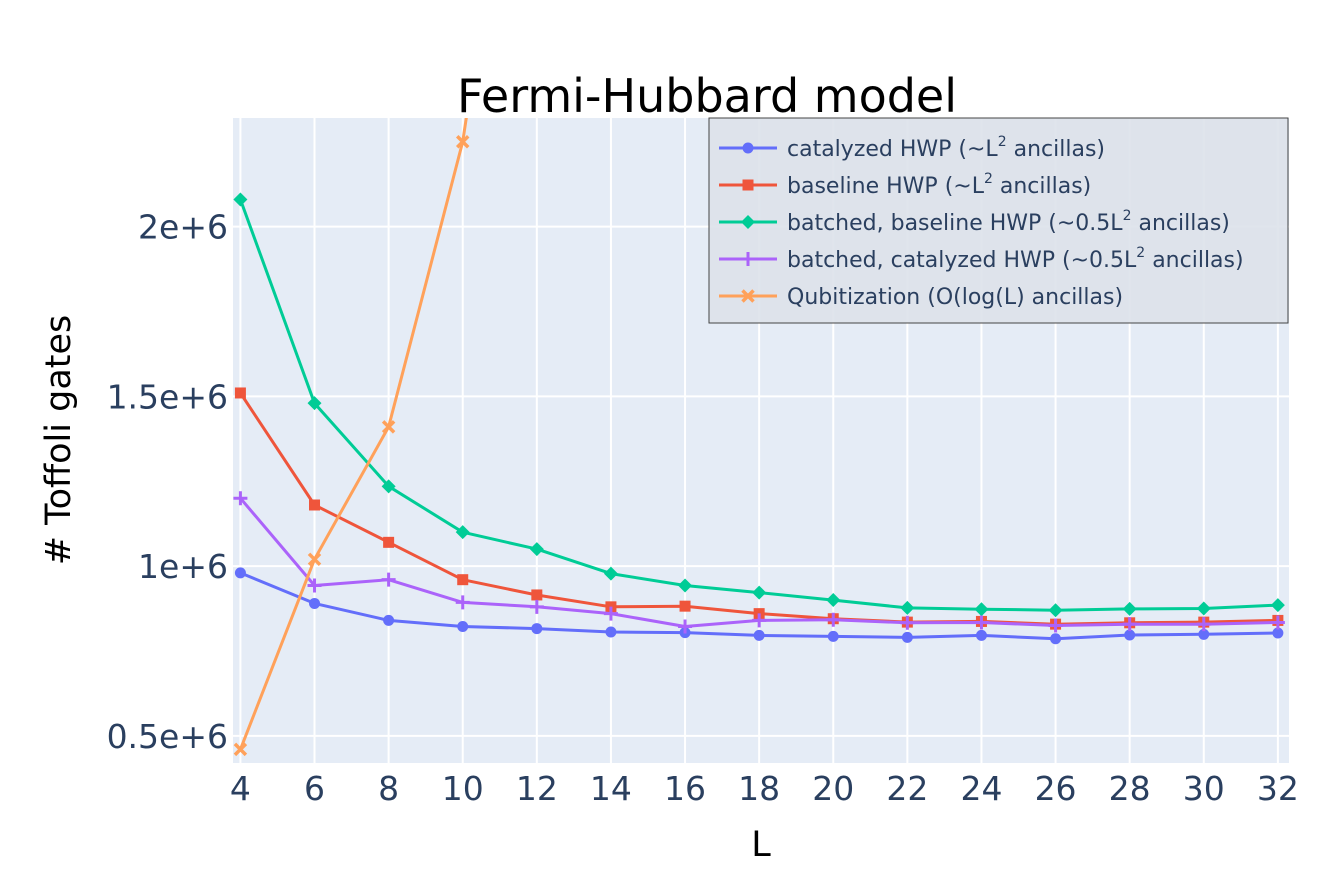  What do you see at coordinates (167, 396) in the screenshot?
I see `y-tick-label: 1.5e+6` at bounding box center [167, 396].